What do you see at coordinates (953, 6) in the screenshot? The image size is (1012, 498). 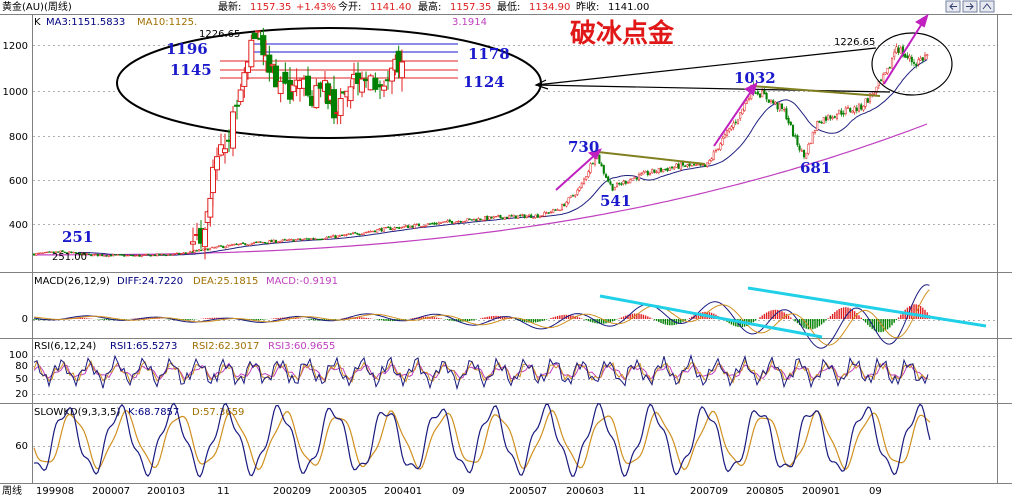 I see `nav-left-button` at bounding box center [953, 6].